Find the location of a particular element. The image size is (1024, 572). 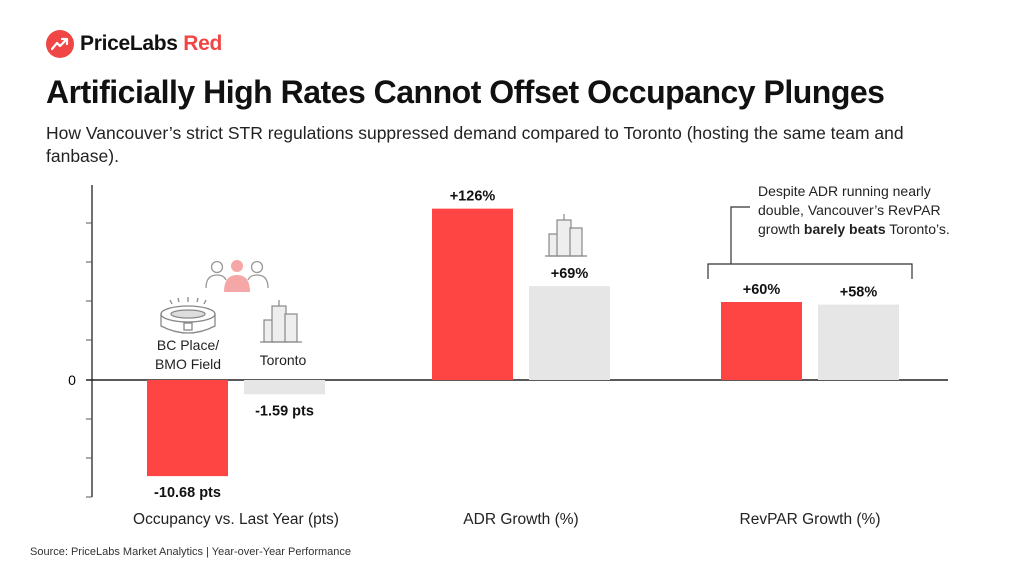

stadium-icon is located at coordinates (188, 315).